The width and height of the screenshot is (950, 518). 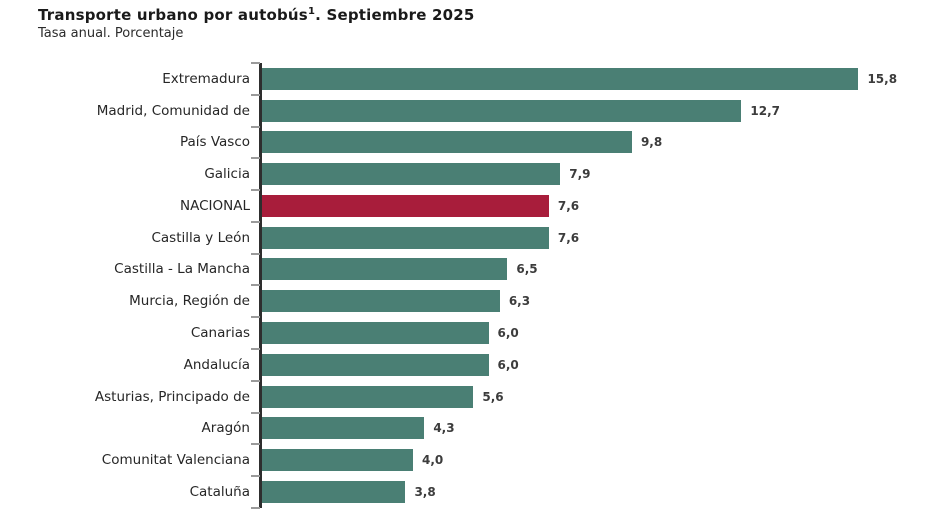 I want to click on chart-row: Andalucía 6,0, so click(x=475, y=364).